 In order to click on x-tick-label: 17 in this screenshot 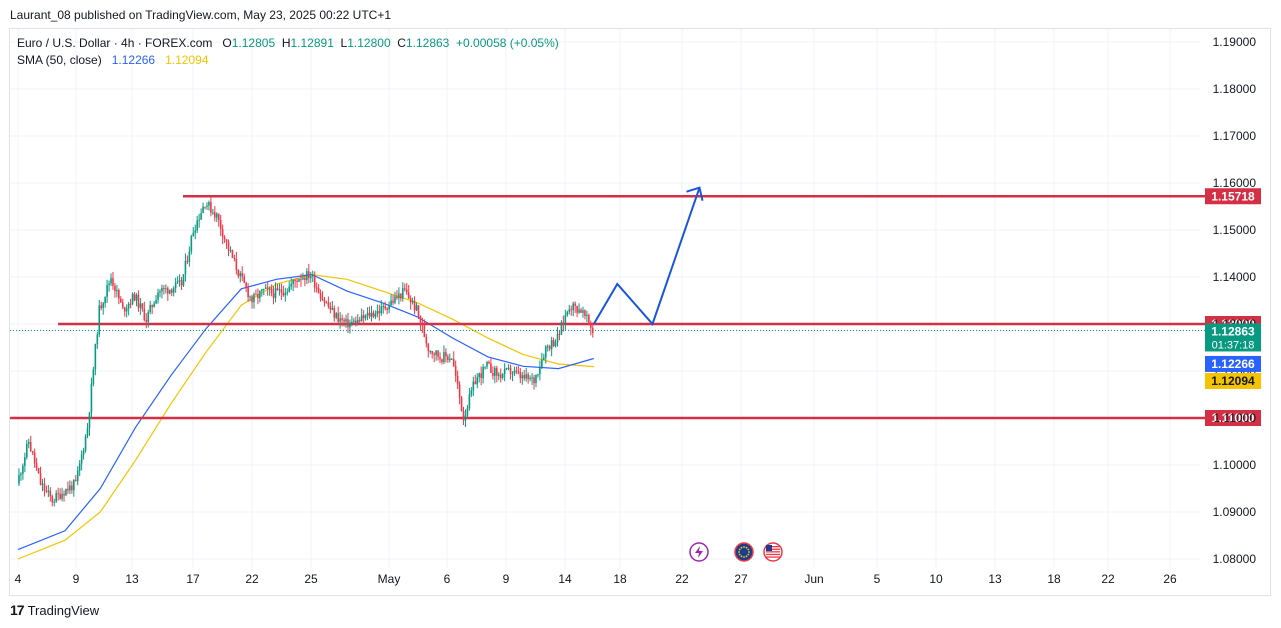, I will do `click(193, 579)`.